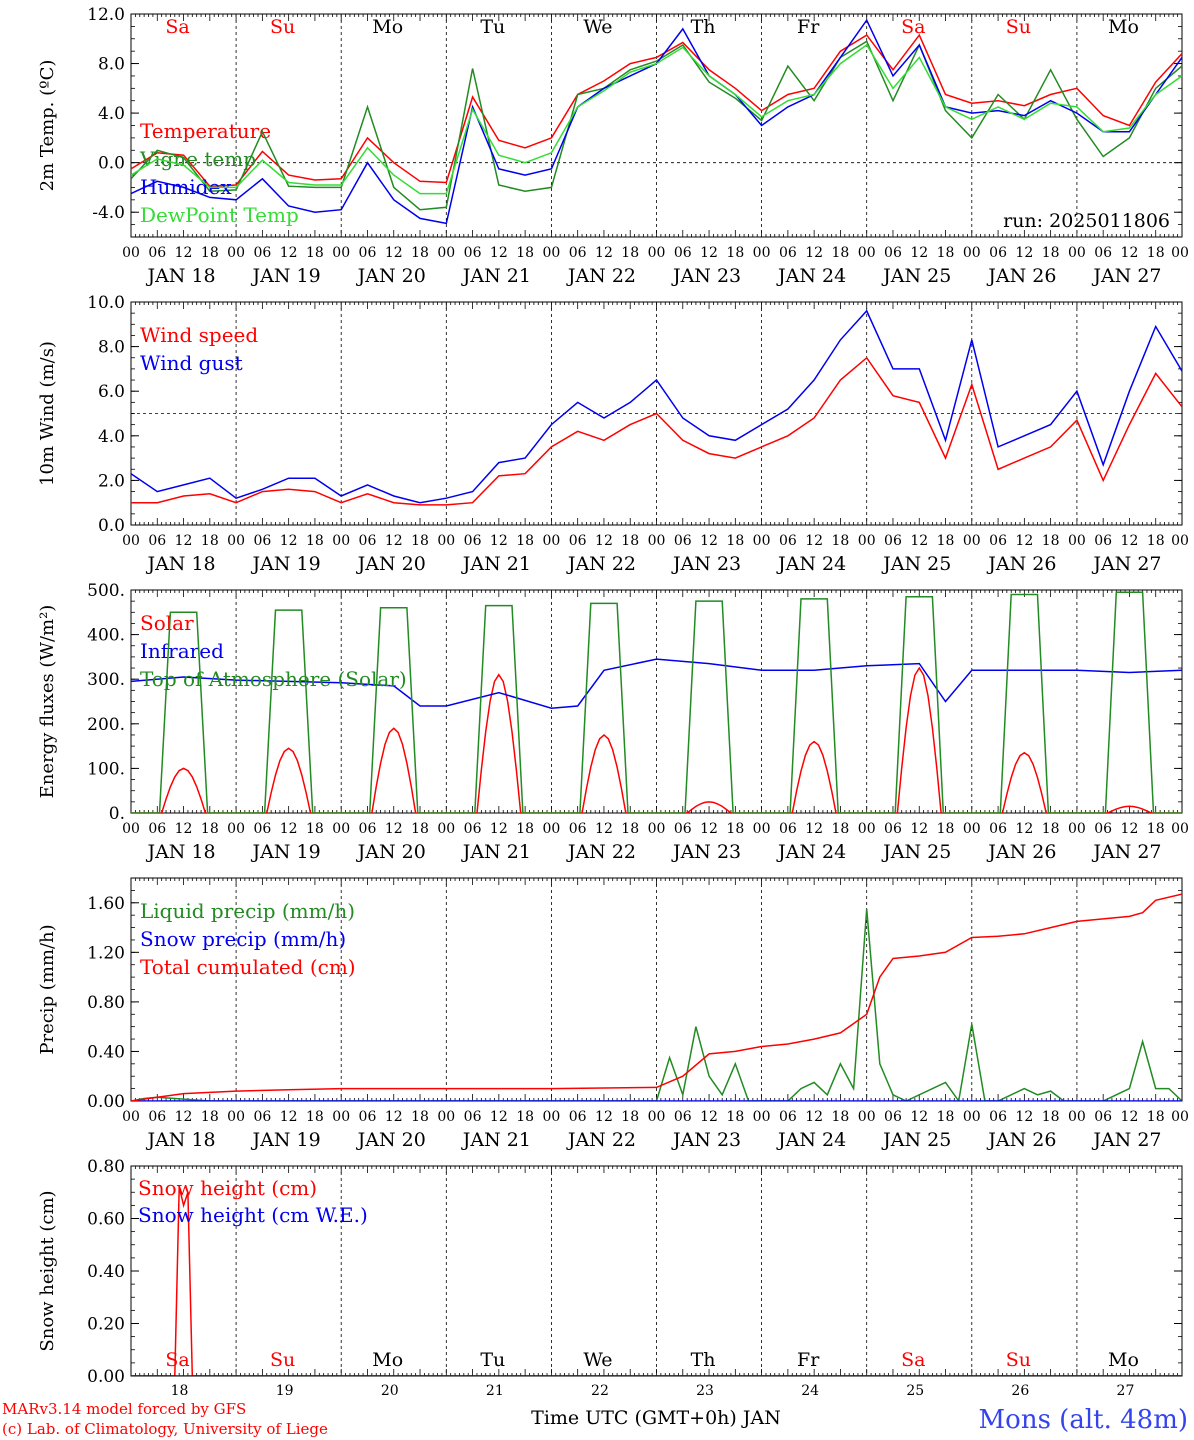 The image size is (1194, 1440). What do you see at coordinates (706, 852) in the screenshot?
I see `date-label: JAN 23` at bounding box center [706, 852].